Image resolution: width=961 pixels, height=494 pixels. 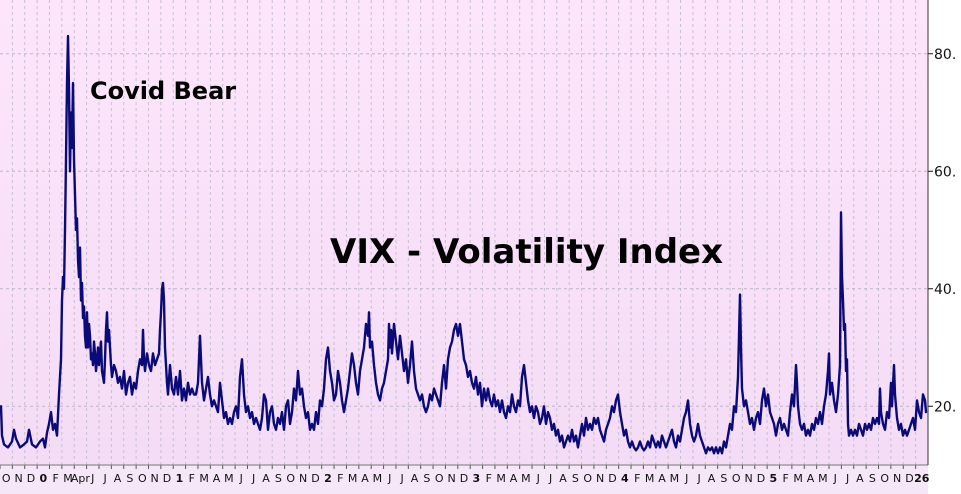 What do you see at coordinates (477, 478) in the screenshot?
I see `x-year-label: 3` at bounding box center [477, 478].